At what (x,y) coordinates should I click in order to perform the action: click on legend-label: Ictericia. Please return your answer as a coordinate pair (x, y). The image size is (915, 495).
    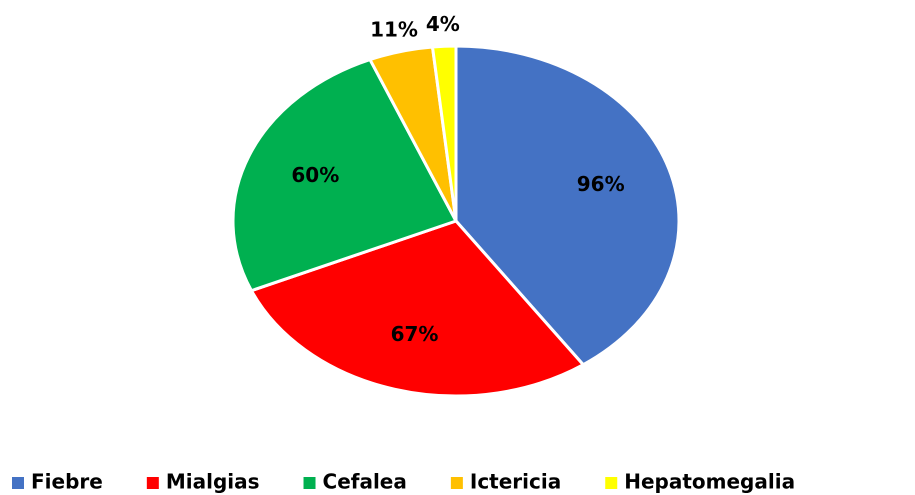
    Looking at the image, I should click on (515, 482).